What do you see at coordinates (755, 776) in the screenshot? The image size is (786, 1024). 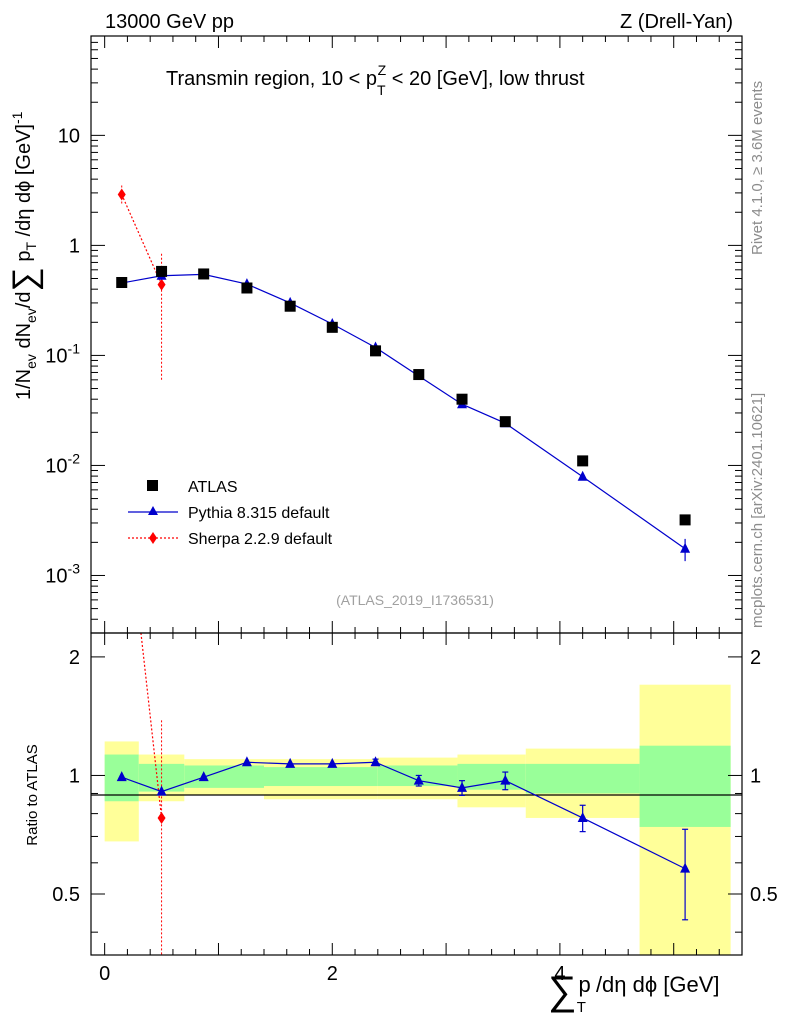 I see `y-tick-label-ratio-right: 1` at bounding box center [755, 776].